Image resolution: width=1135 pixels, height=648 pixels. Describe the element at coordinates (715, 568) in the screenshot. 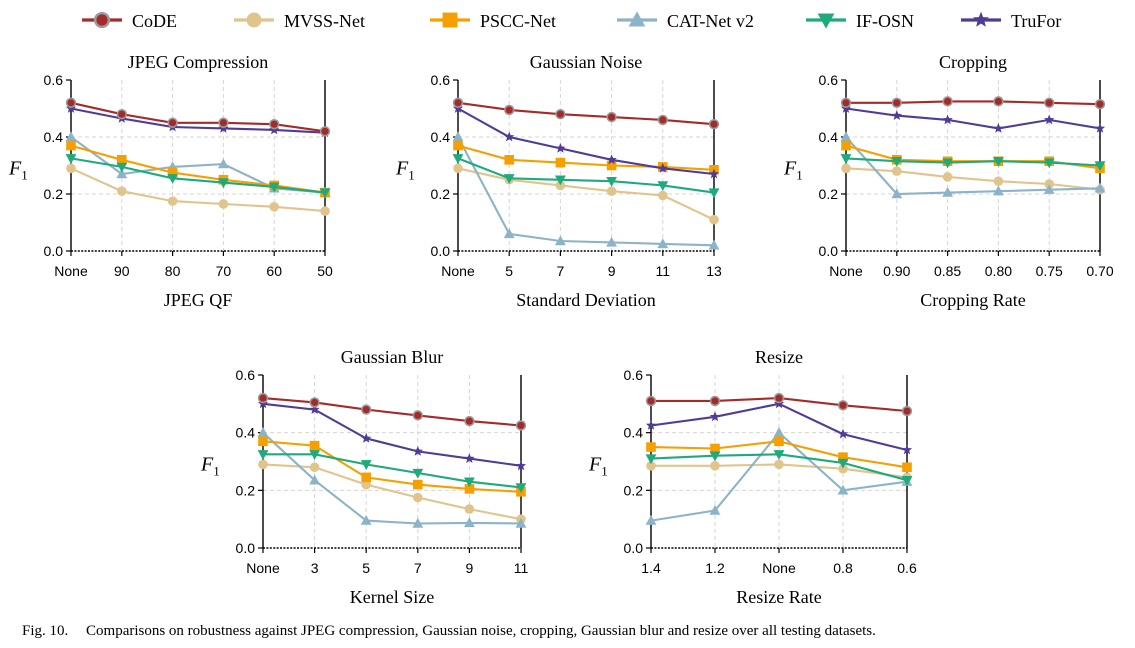

I see `x-tick-label: 1.2` at that location.